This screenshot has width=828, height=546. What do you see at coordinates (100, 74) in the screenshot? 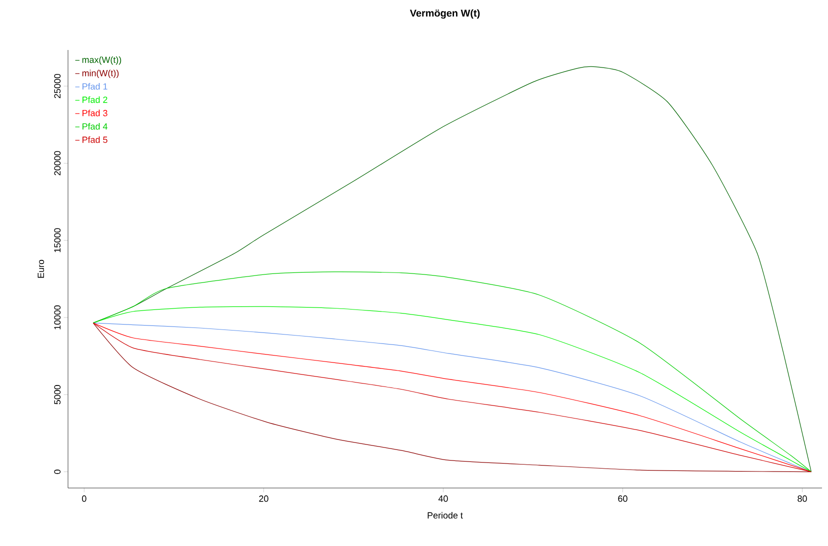
I see `legend-label: min(W(t))` at bounding box center [100, 74].